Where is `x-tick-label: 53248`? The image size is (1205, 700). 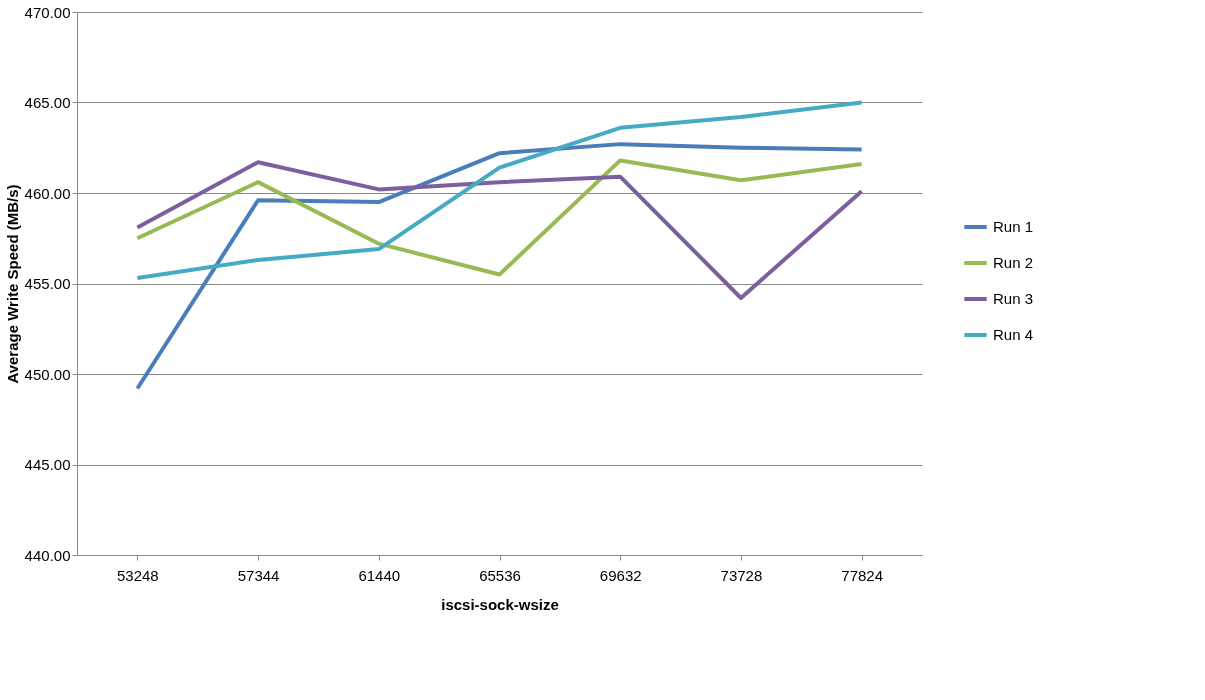 x-tick-label: 53248 is located at coordinates (138, 575).